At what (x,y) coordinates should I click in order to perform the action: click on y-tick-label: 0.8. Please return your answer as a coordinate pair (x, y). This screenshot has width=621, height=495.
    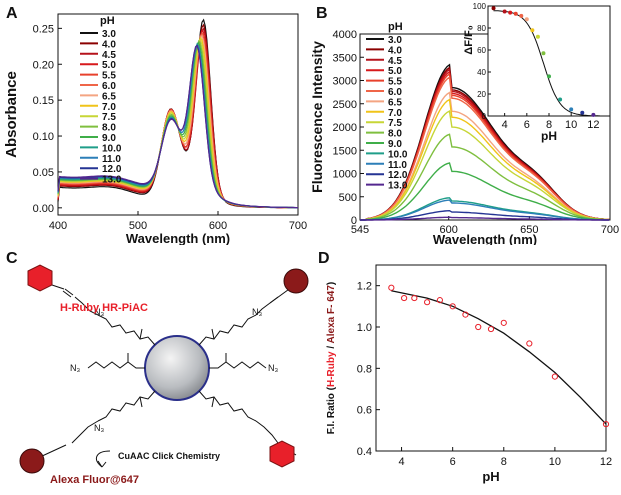
    Looking at the image, I should click on (364, 369).